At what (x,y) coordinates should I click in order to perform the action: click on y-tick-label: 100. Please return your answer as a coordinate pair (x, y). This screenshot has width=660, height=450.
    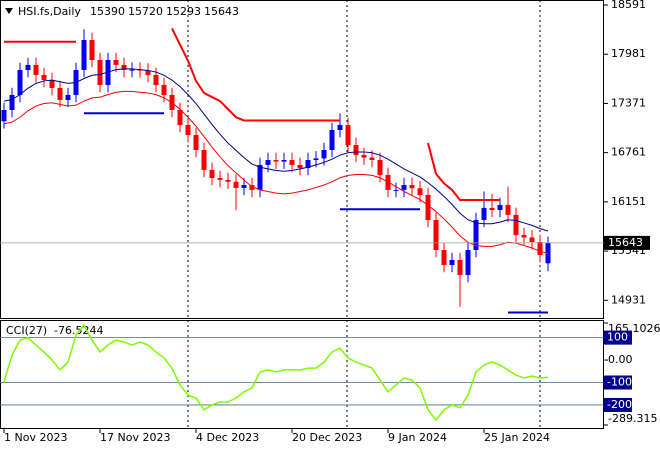
    Looking at the image, I should click on (617, 337).